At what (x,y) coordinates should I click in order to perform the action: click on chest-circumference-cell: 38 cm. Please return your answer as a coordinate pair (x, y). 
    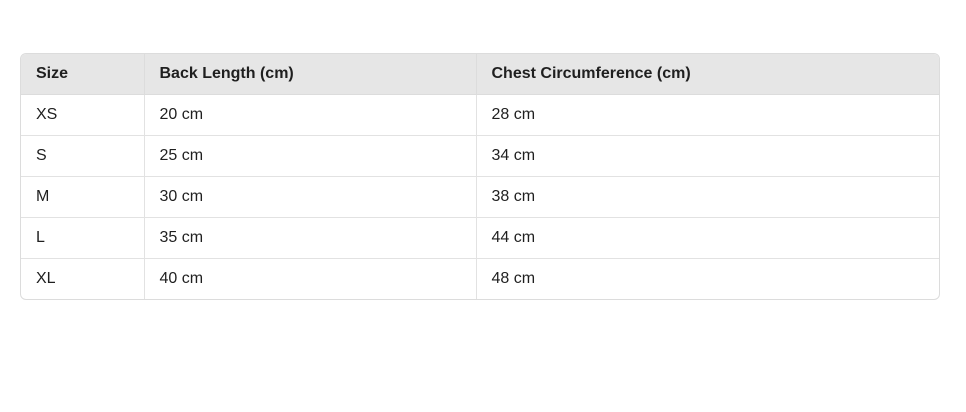
    Looking at the image, I should click on (707, 197).